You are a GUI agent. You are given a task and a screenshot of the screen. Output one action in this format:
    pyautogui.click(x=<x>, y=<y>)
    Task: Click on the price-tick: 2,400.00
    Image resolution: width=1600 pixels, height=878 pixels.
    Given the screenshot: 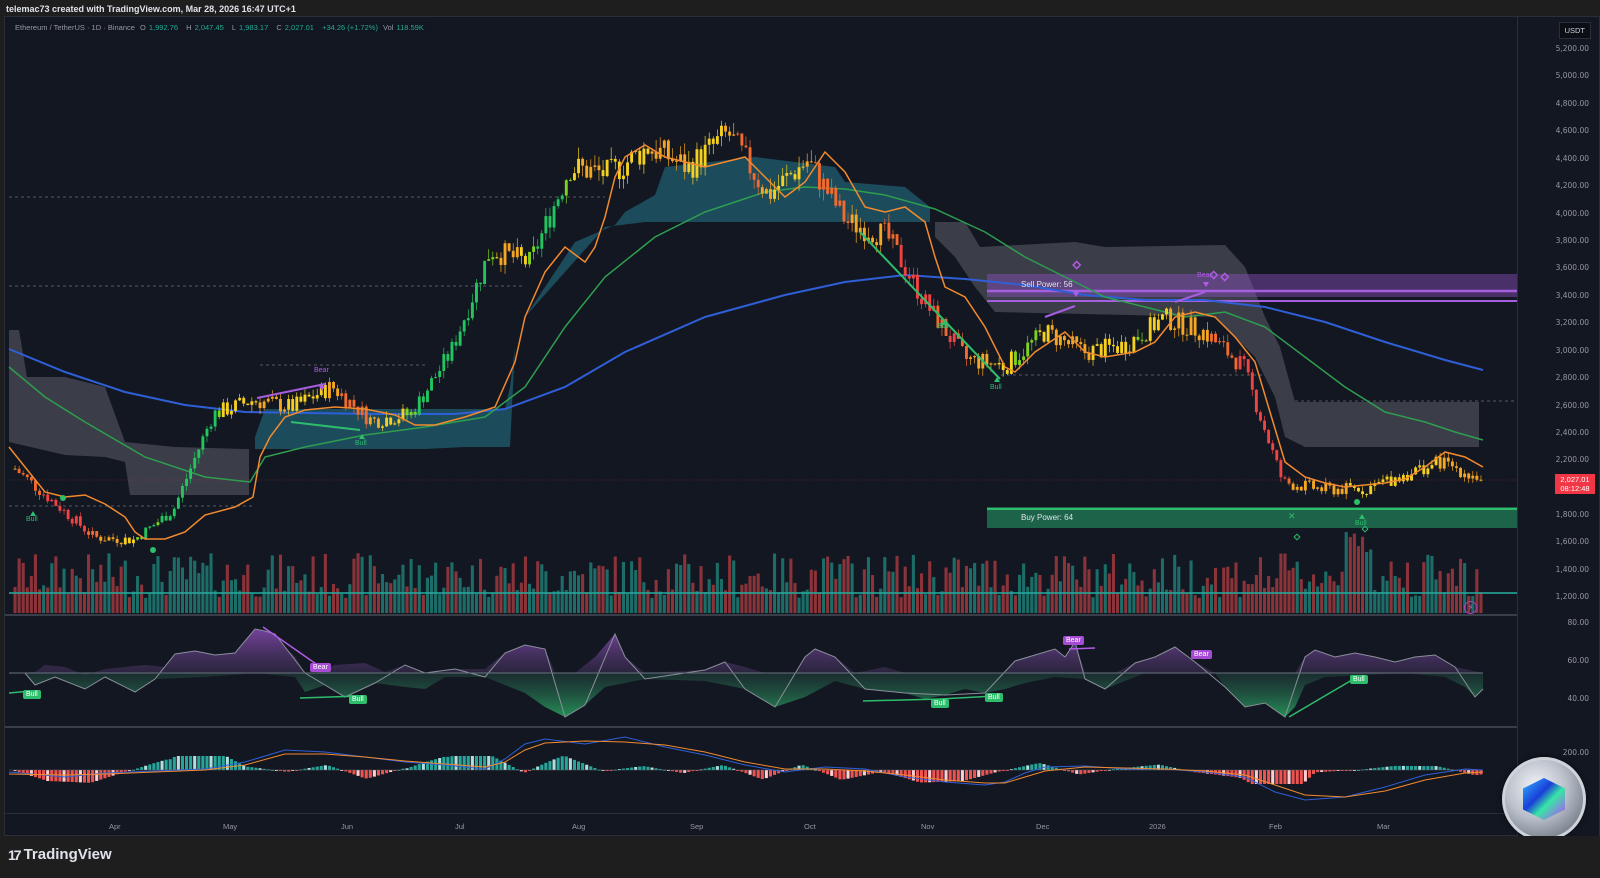 What is the action you would take?
    pyautogui.click(x=1572, y=432)
    